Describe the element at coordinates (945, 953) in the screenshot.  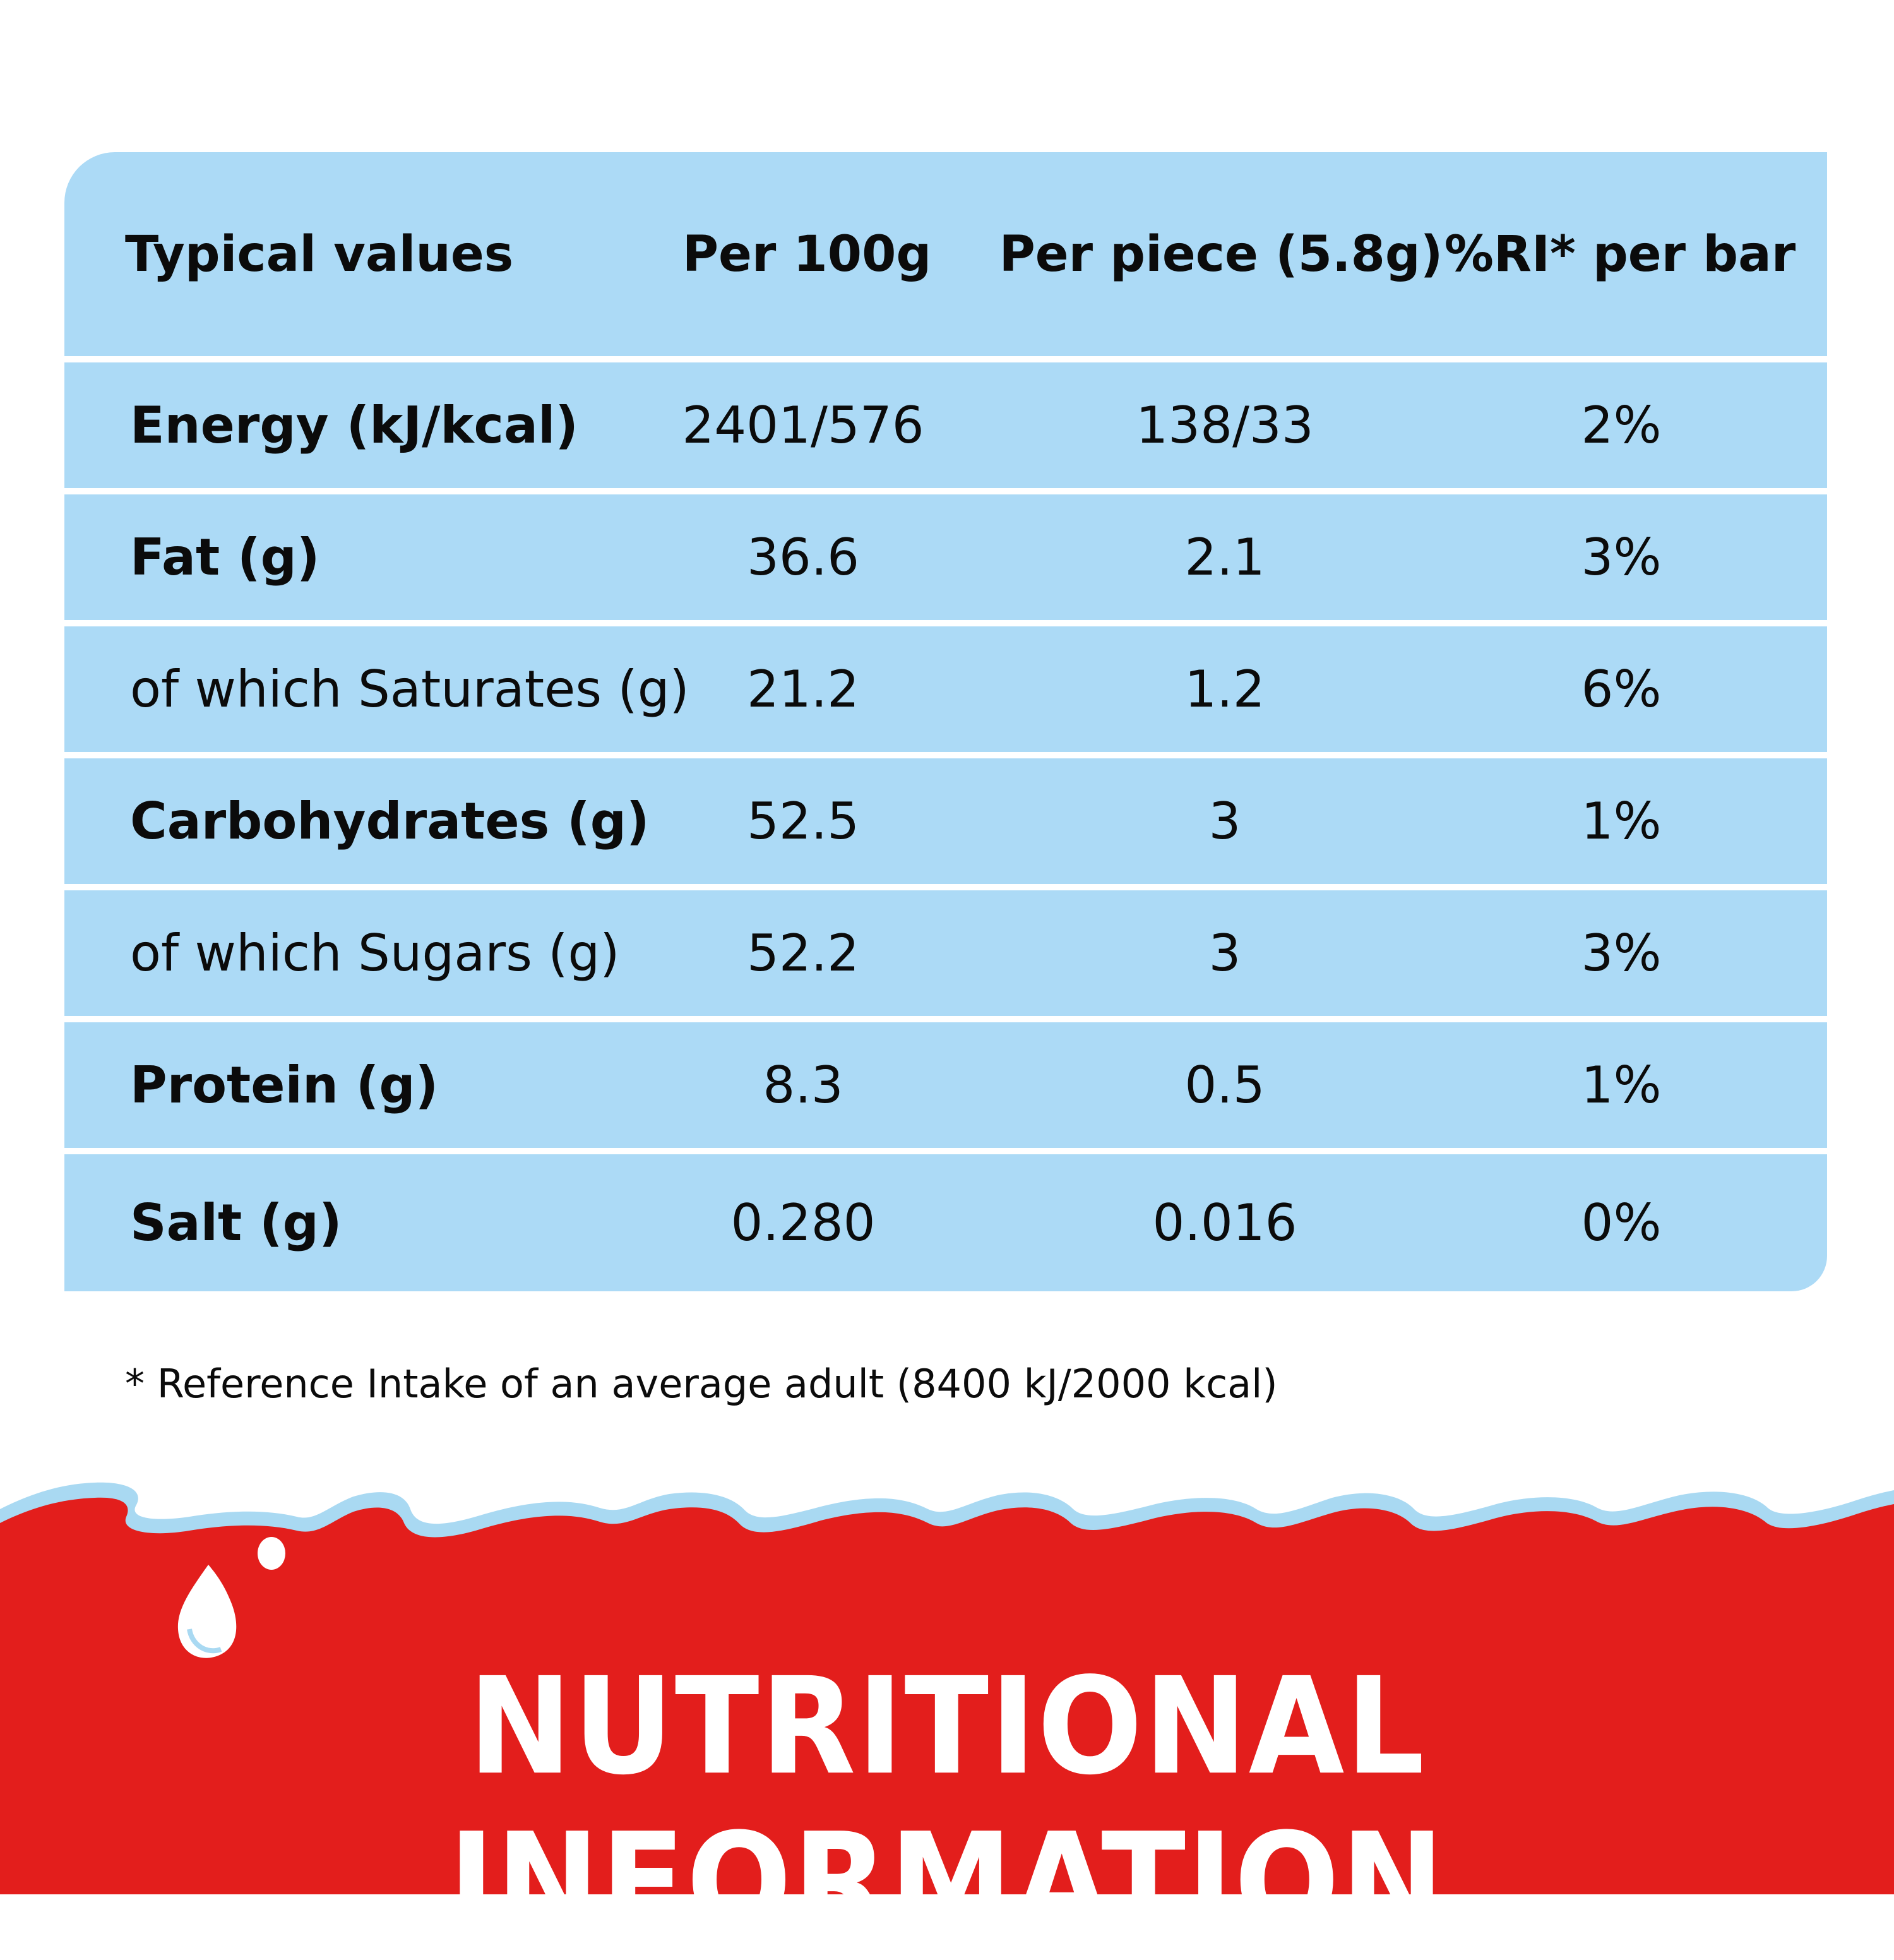
I see `table-row-sugars: of which Sugars (g) 52.2 3 3%` at that location.